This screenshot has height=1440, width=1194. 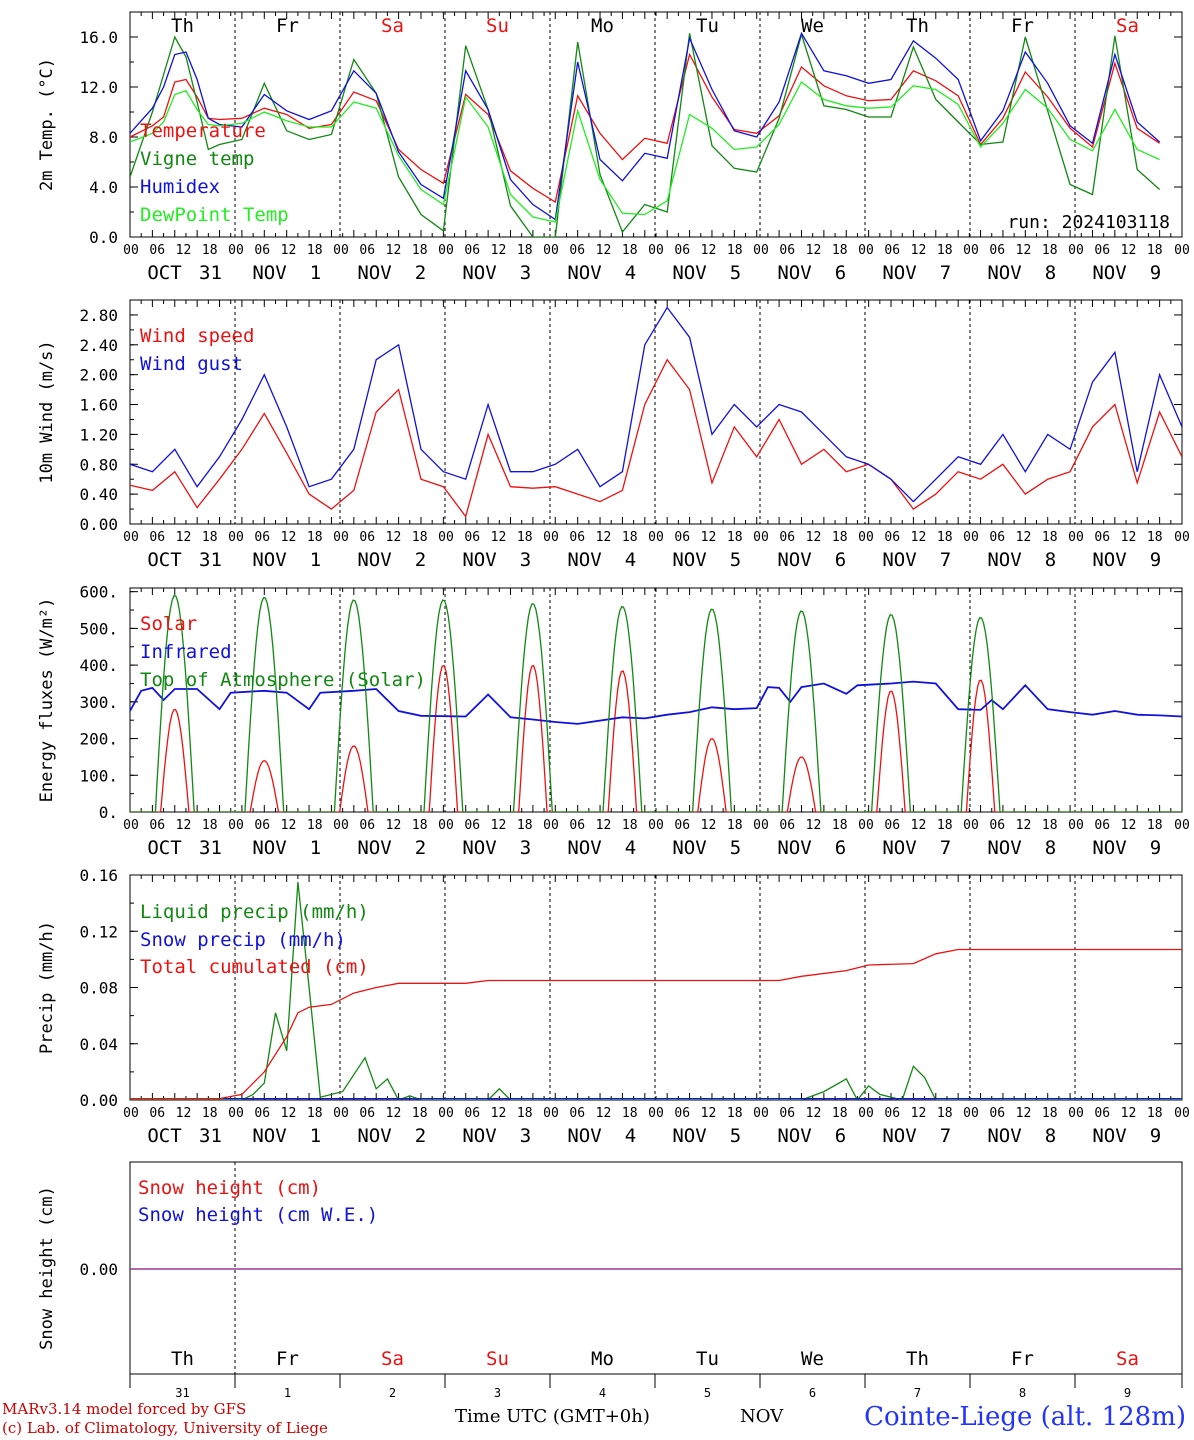 I want to click on y-tick-label: 200., so click(x=98, y=739).